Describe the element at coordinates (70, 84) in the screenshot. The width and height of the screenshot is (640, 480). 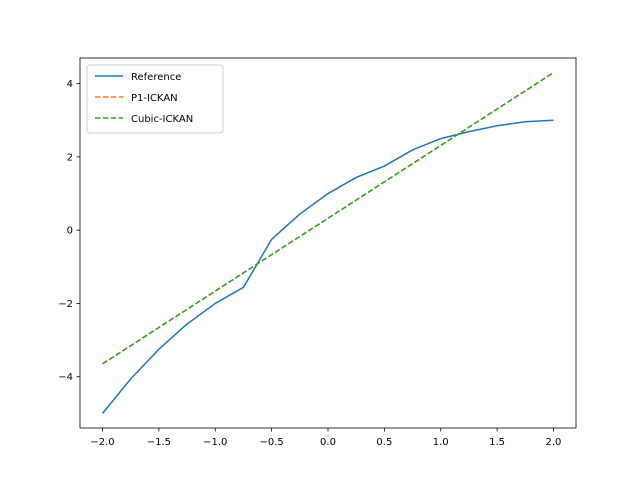
I see `y-tick-label: 4` at that location.